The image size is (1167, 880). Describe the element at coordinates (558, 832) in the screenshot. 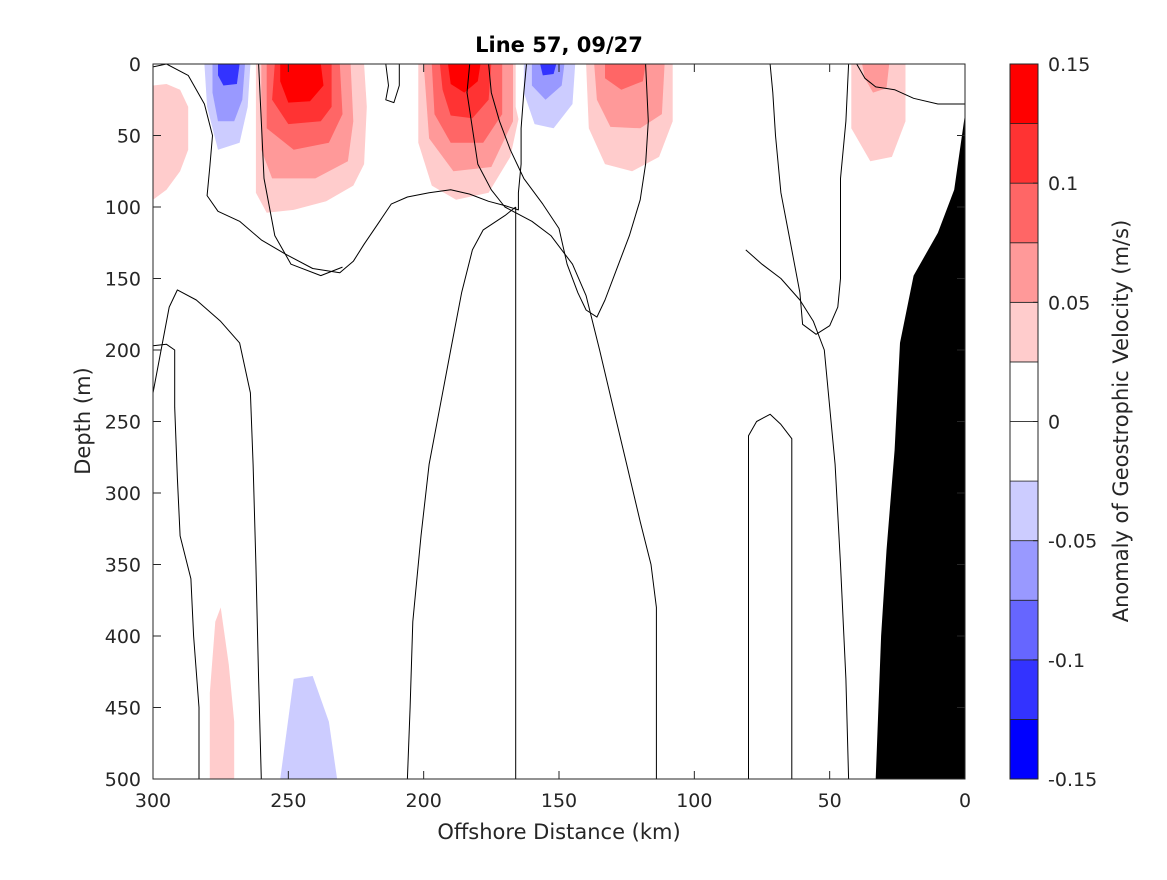

I see `x-axis-label: Offshore Distance (km)` at that location.